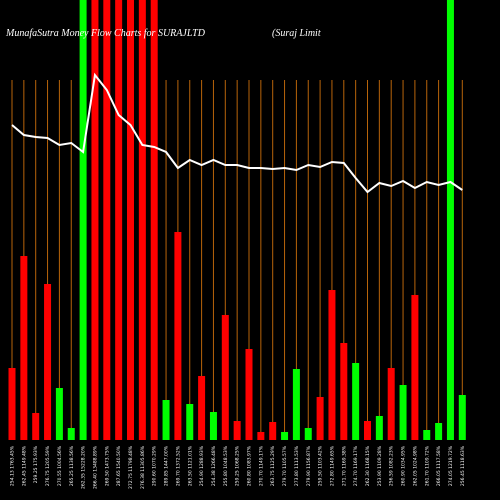  Describe the element at coordinates (178, 465) in the screenshot. I see `x-tick-label: 269.70 1372.52%` at that location.